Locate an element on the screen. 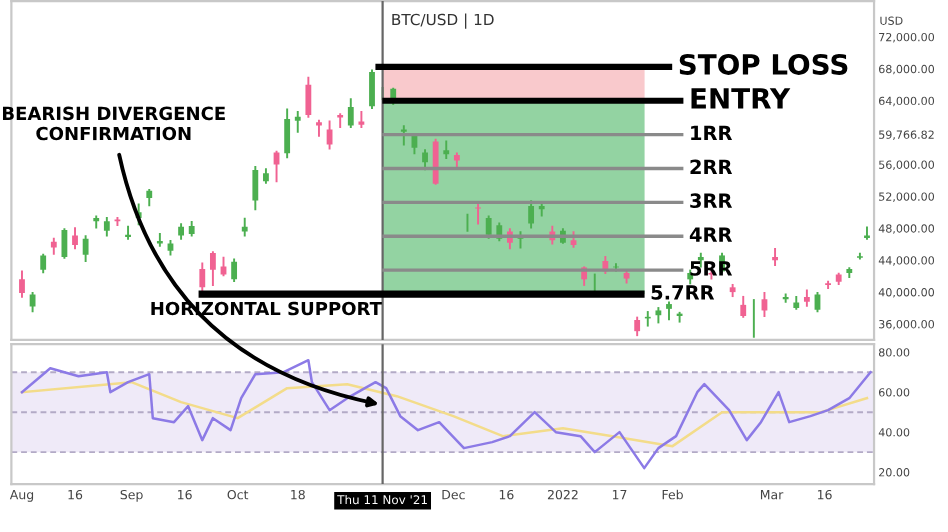 Image resolution: width=948 pixels, height=532 pixels. ref-line-label: 5.7RR is located at coordinates (683, 292).